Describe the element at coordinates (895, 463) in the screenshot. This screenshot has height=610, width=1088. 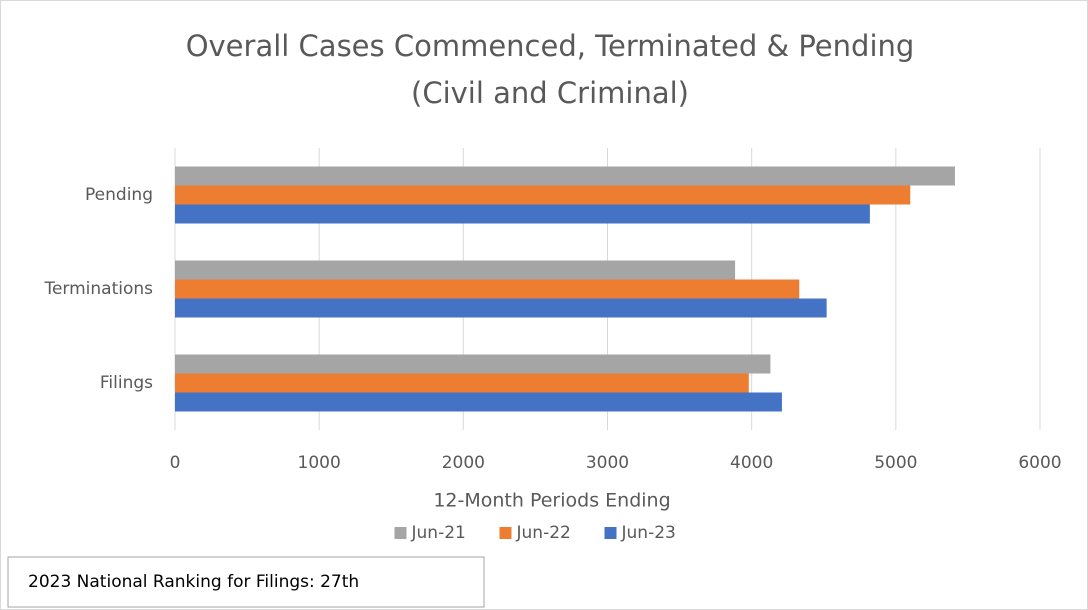
I see `x-tick-label: 5000` at that location.